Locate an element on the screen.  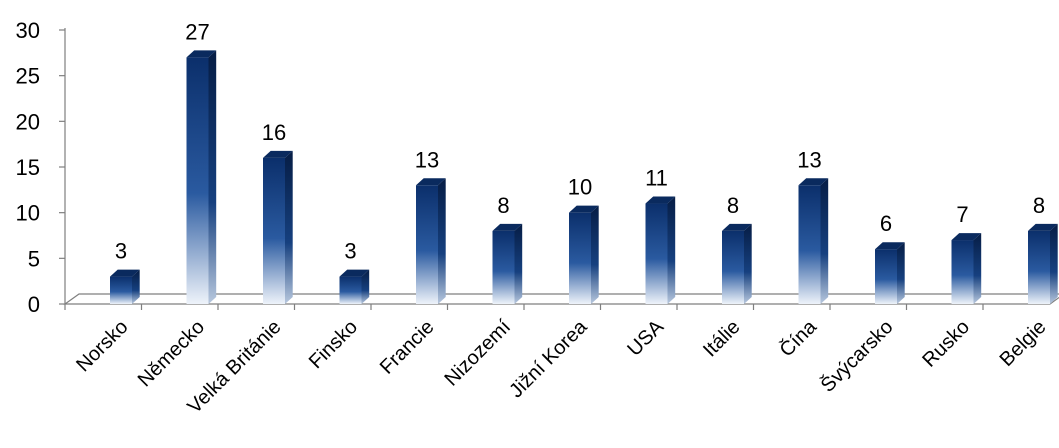
category-label: Itálie is located at coordinates (721, 338).